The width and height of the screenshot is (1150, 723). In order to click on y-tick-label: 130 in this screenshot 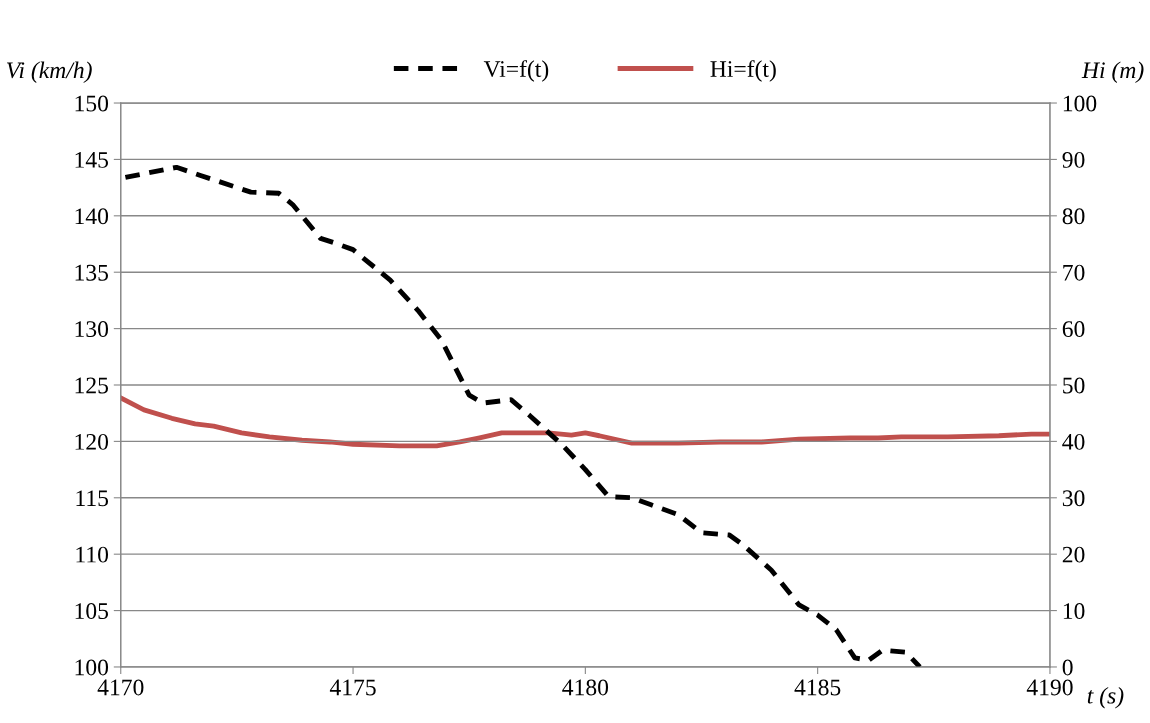, I will do `click(92, 329)`.